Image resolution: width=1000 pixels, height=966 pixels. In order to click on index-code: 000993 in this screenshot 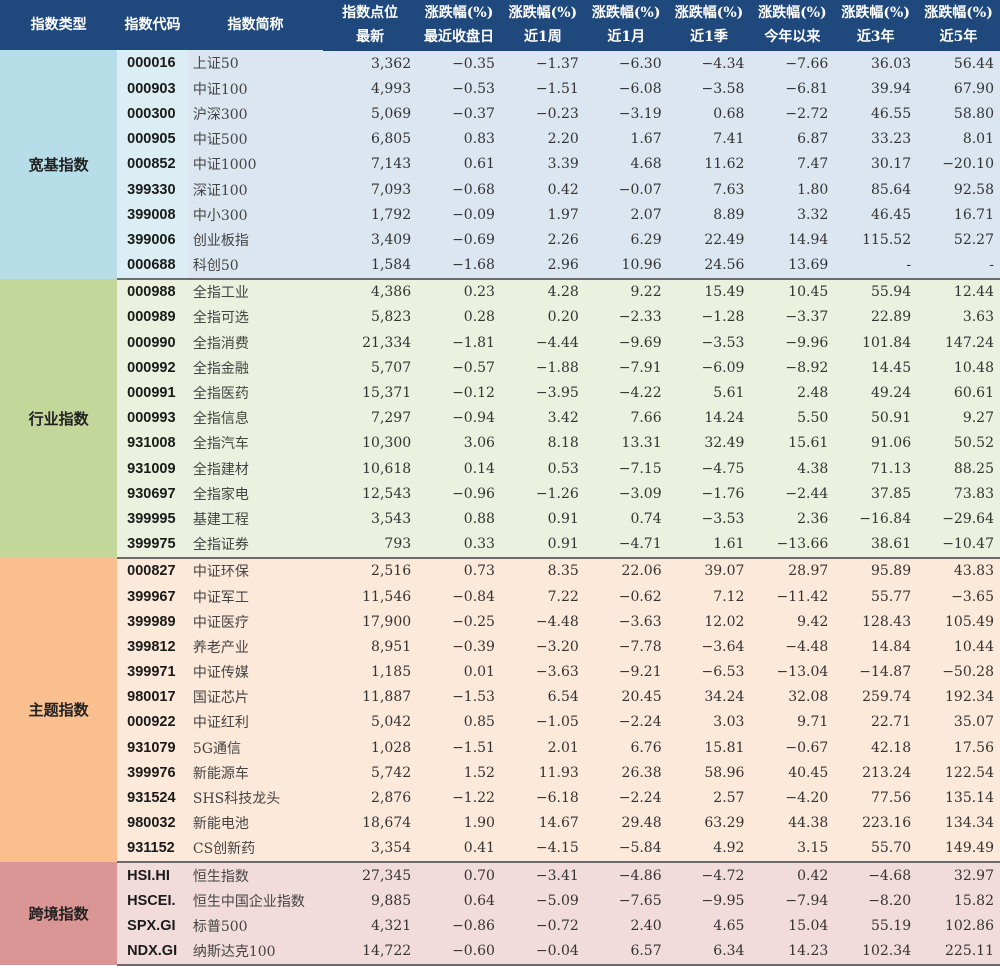, I will do `click(152, 418)`.